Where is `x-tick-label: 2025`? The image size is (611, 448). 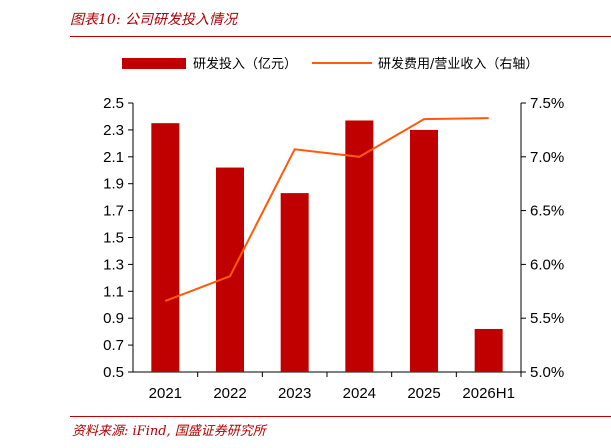 x-tick-label: 2025 is located at coordinates (423, 393).